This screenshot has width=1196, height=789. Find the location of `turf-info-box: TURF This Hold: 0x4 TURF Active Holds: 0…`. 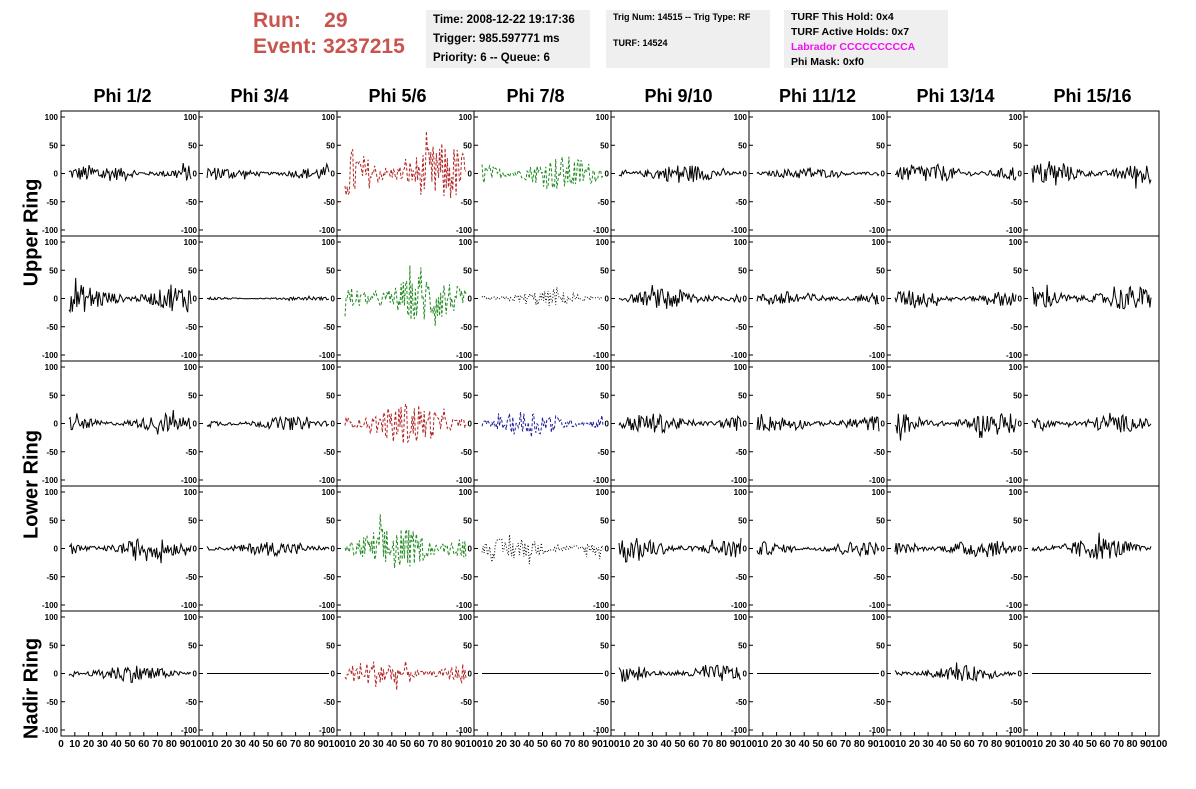

turf-info-box: TURF This Hold: 0x4 TURF Active Holds: 0… is located at coordinates (866, 39).